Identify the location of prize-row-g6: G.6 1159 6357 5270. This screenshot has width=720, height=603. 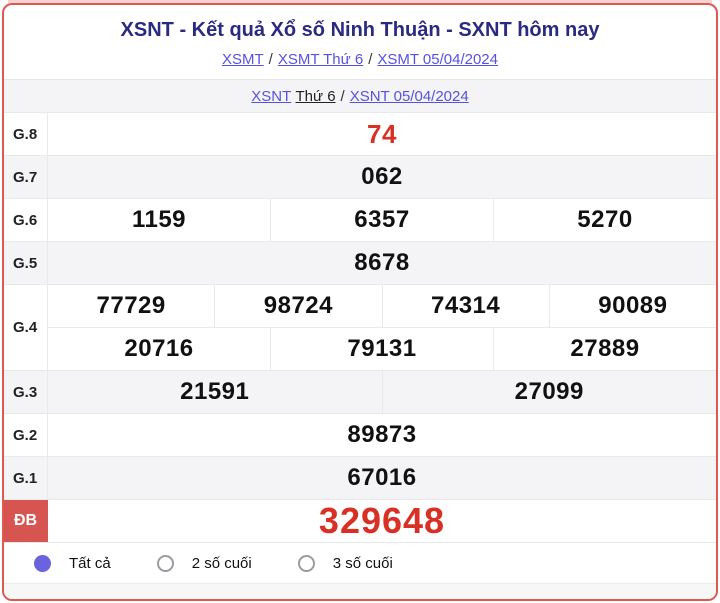
(360, 220).